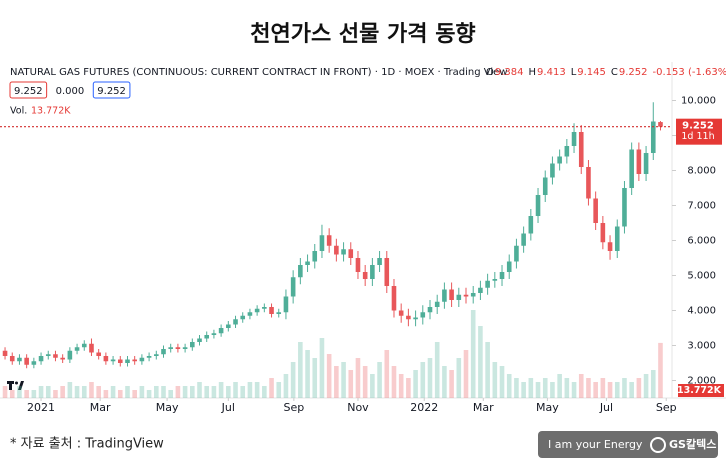 The width and height of the screenshot is (726, 460). I want to click on legend-box, so click(28, 90).